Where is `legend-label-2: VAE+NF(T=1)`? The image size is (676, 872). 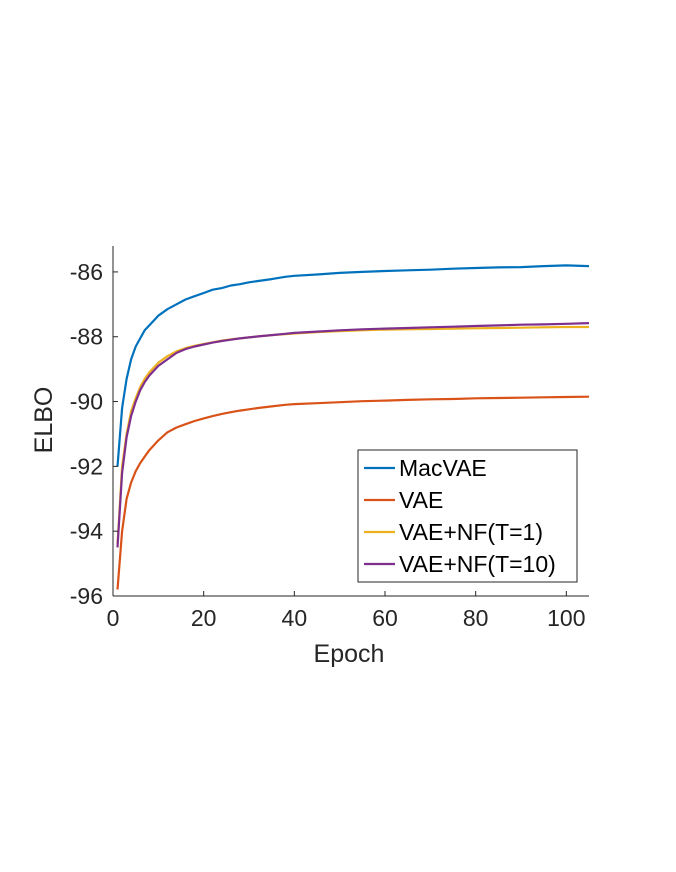 legend-label-2: VAE+NF(T=1) is located at coordinates (471, 532).